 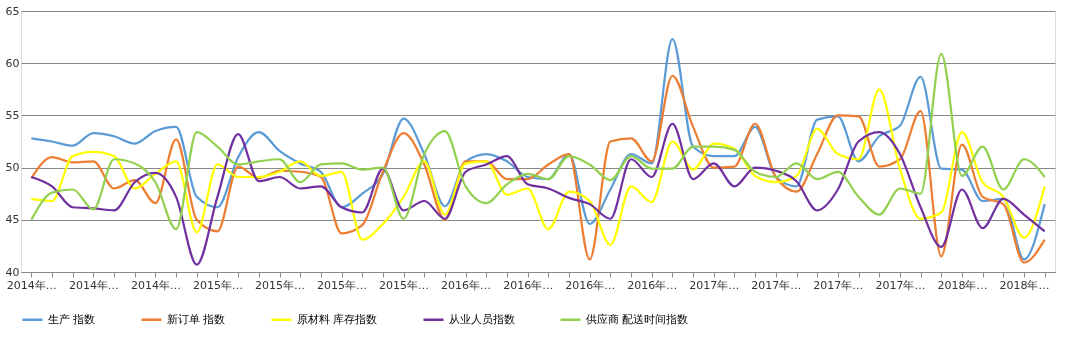 What do you see at coordinates (637, 319) in the screenshot?
I see `legend-label: 供应商 配送时间指数` at bounding box center [637, 319].